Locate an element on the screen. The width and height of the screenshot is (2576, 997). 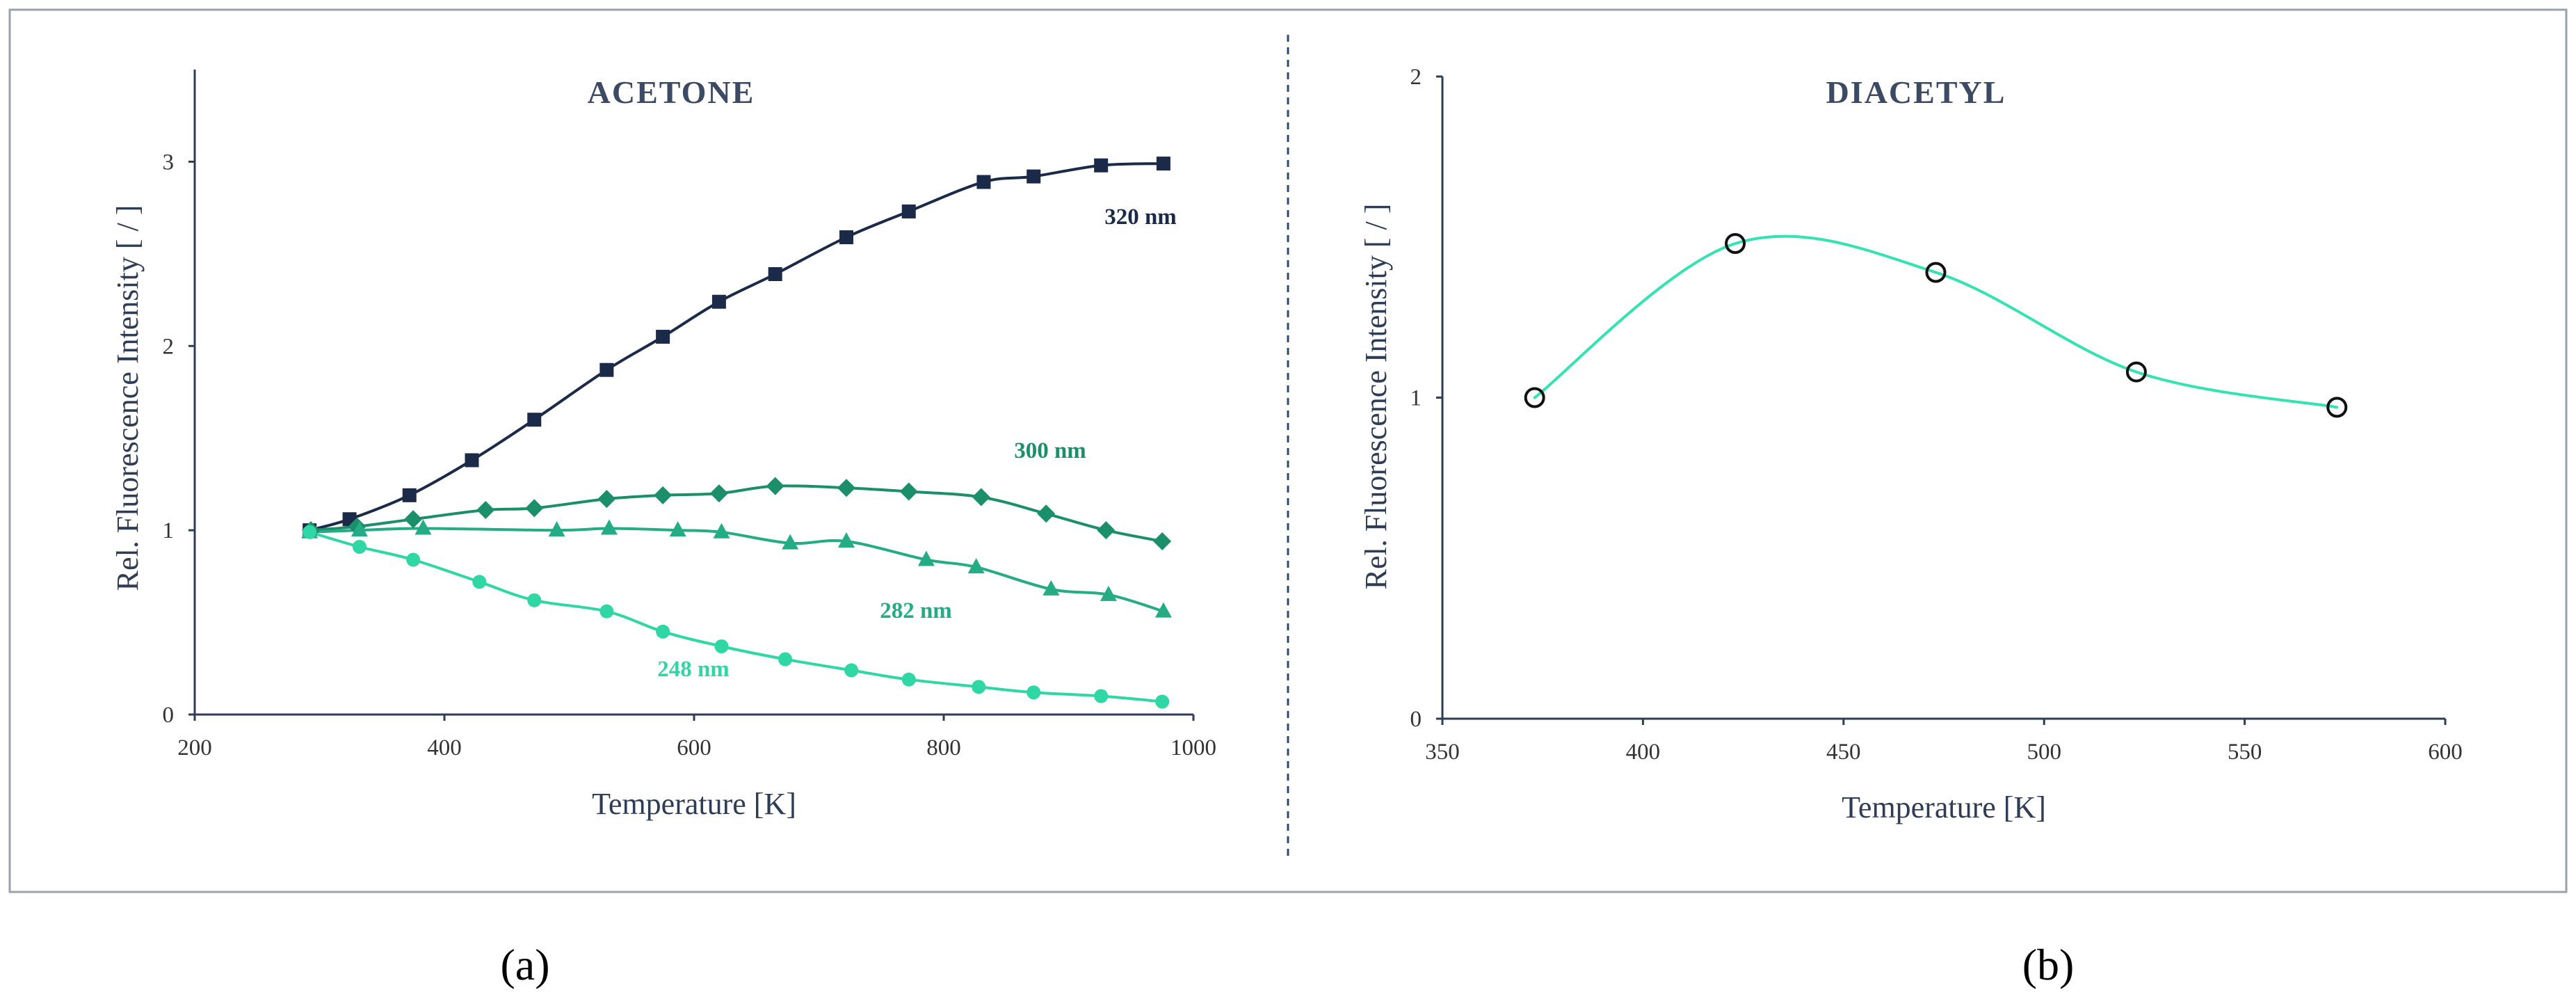
series-label-248nm: 248 nm is located at coordinates (693, 669).